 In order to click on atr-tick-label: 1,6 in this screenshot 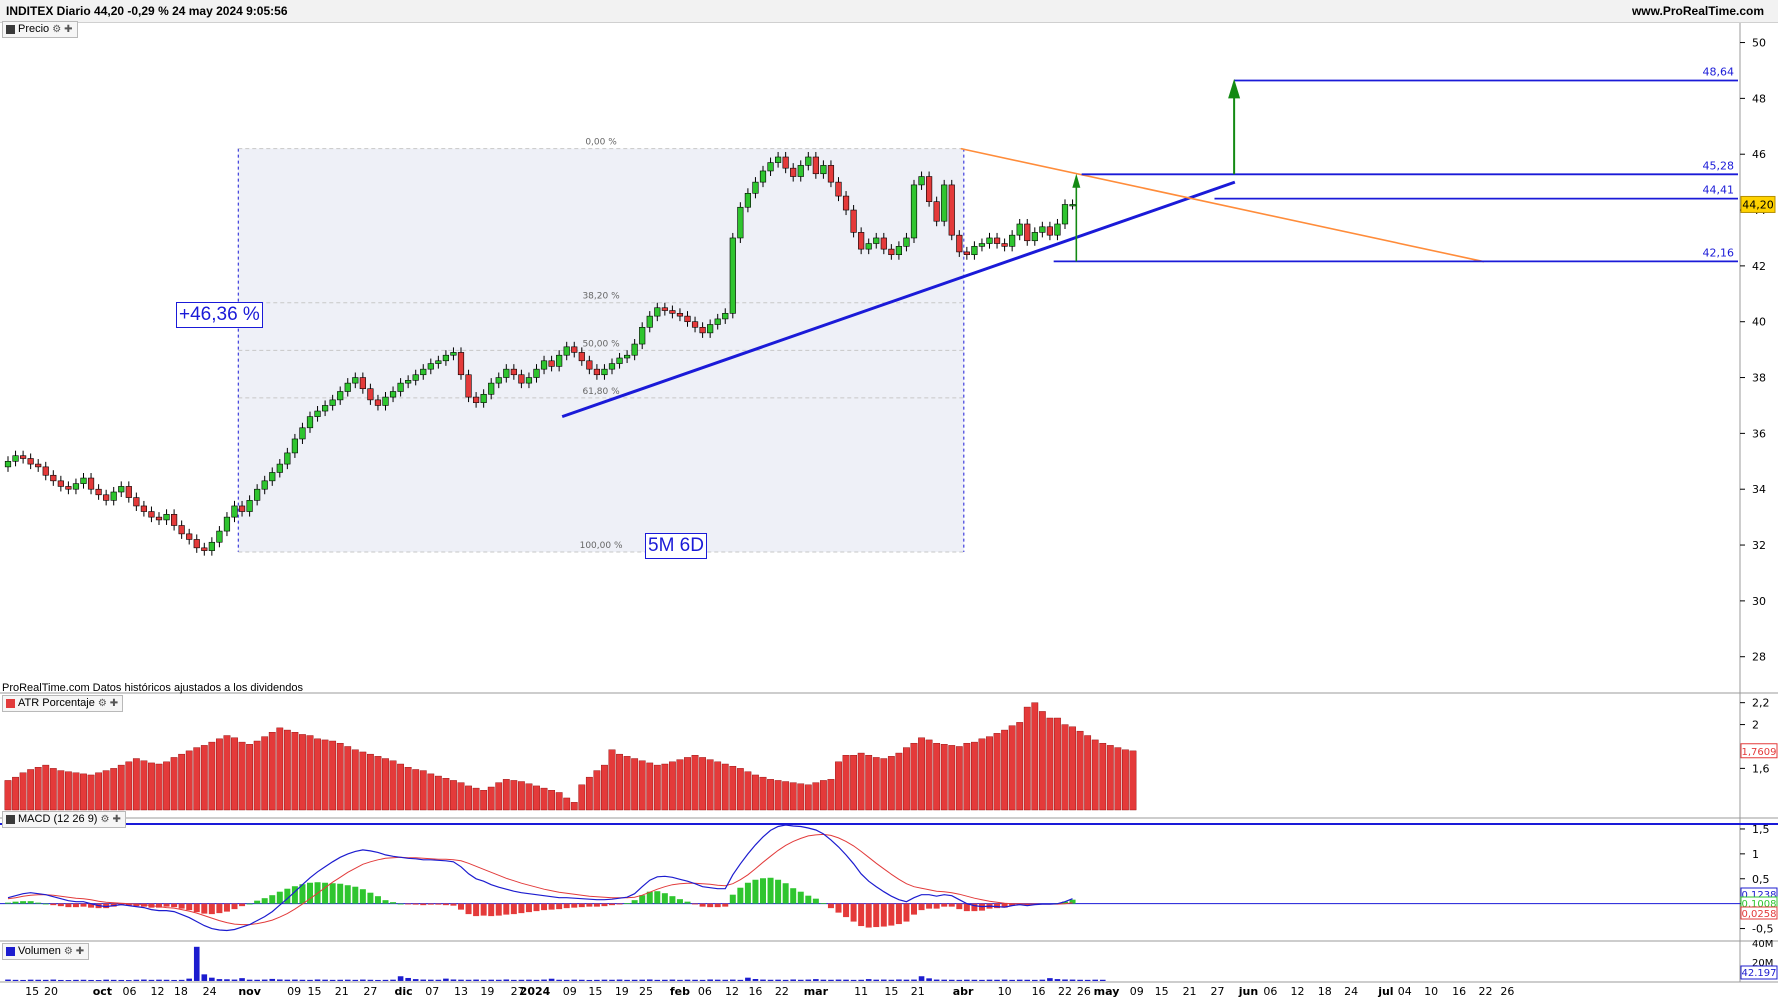, I will do `click(1761, 768)`.